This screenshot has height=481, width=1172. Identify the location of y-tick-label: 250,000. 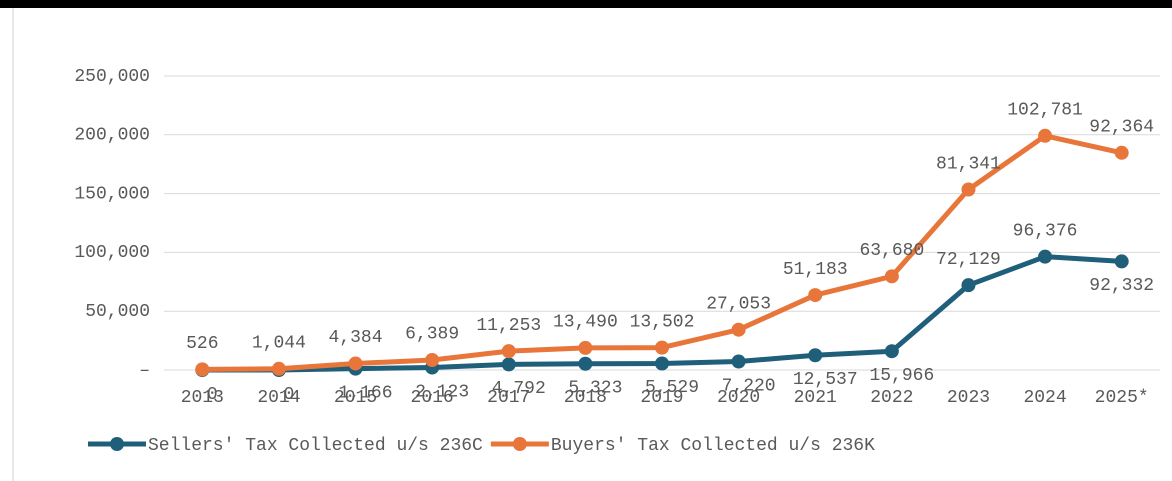
(112, 77).